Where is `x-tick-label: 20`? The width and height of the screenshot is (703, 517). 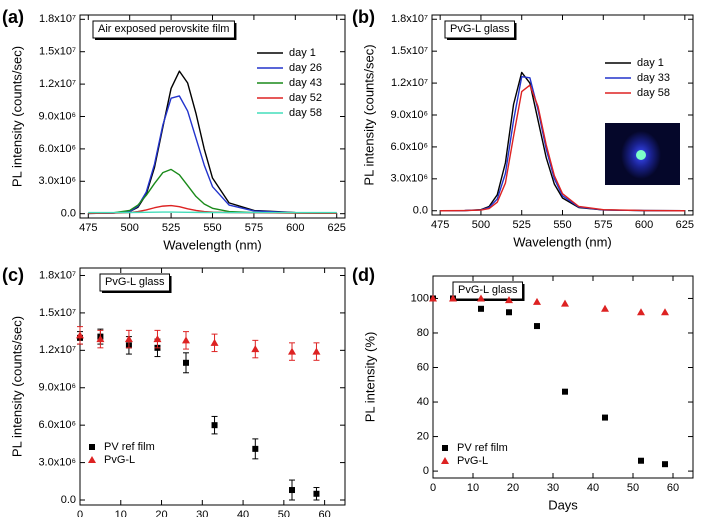 x-tick-label: 20 is located at coordinates (513, 488).